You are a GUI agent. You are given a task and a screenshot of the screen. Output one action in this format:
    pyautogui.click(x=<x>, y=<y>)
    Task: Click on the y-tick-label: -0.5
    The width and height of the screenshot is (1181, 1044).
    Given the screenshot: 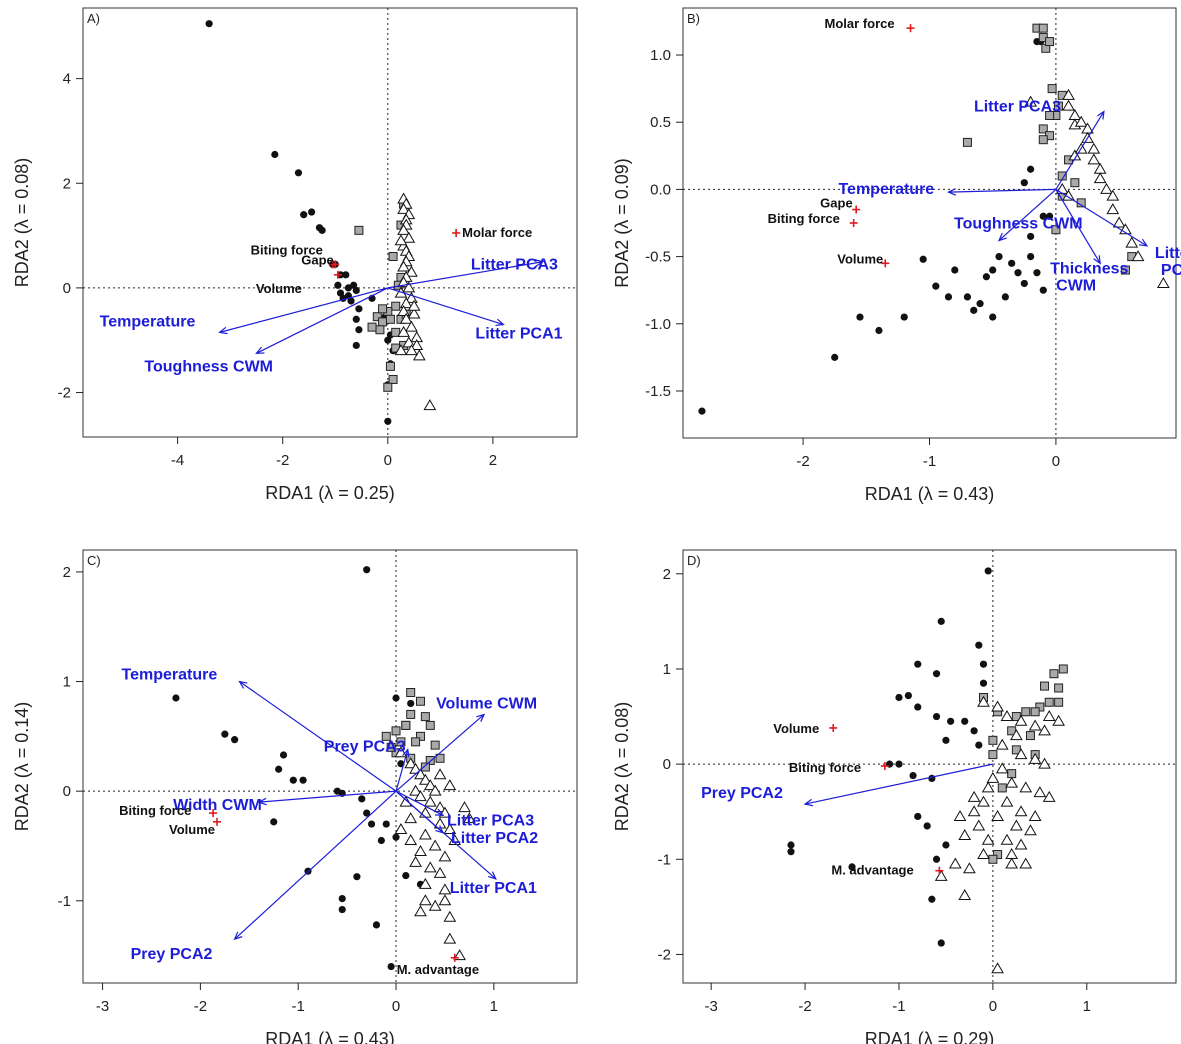 What is the action you would take?
    pyautogui.click(x=658, y=257)
    